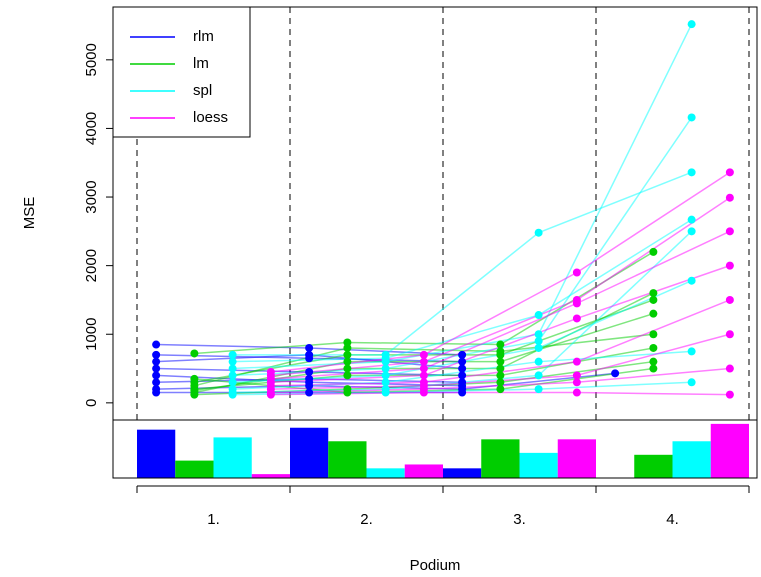  What do you see at coordinates (91, 403) in the screenshot?
I see `y-tick-label: 0` at bounding box center [91, 403].